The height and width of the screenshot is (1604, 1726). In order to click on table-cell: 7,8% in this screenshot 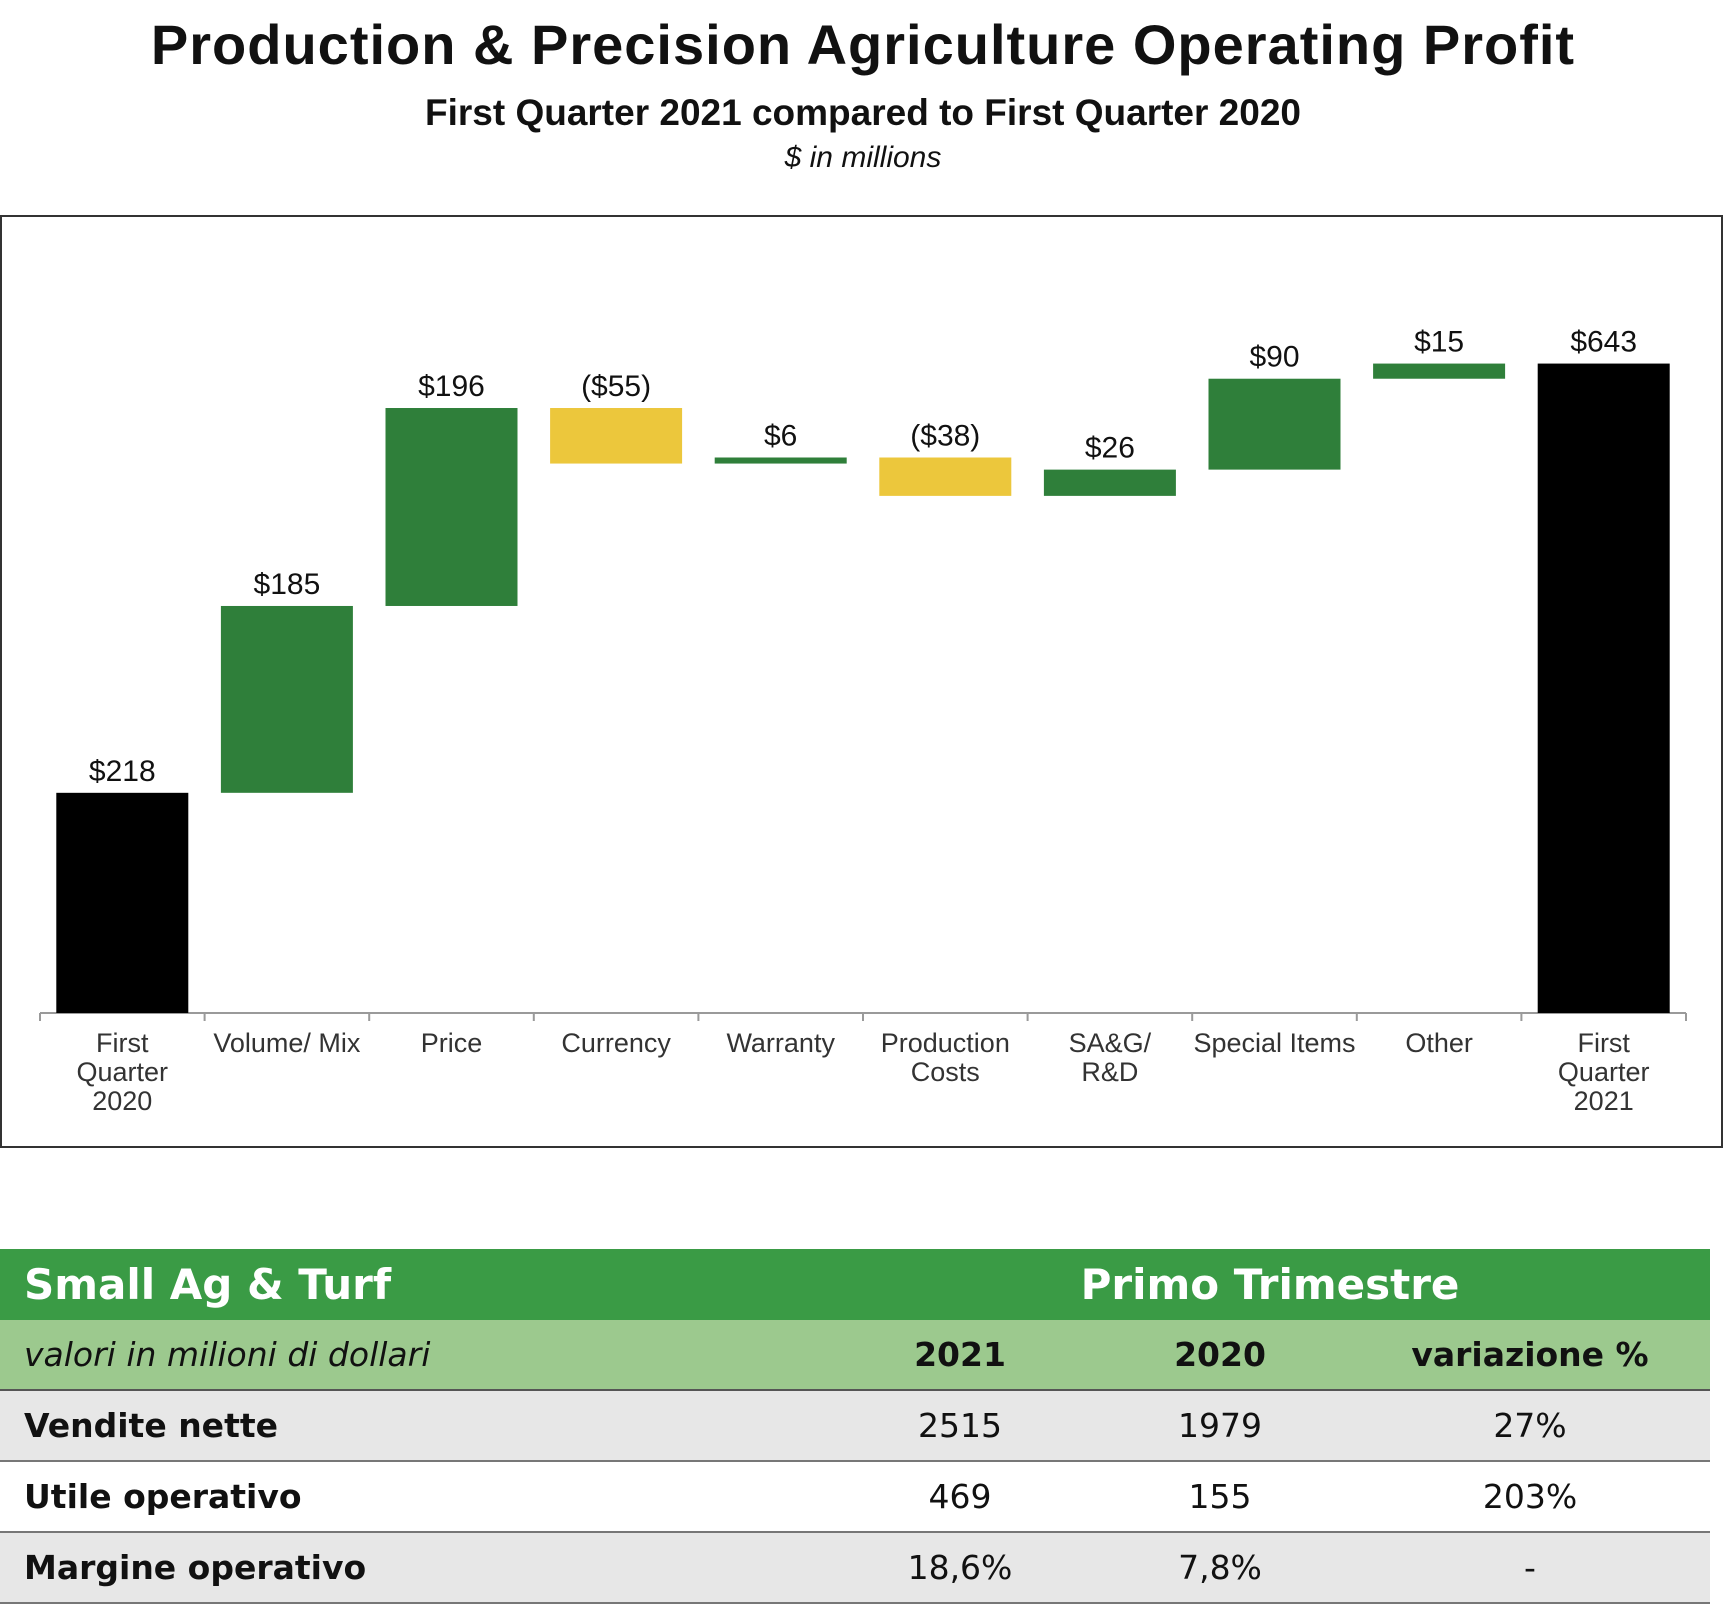, I will do `click(1220, 1567)`.